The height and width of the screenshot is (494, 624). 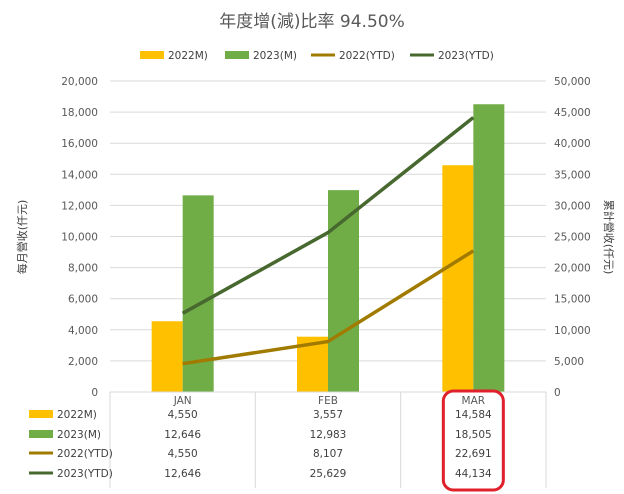 I want to click on data-label: 3,557, so click(x=328, y=415).